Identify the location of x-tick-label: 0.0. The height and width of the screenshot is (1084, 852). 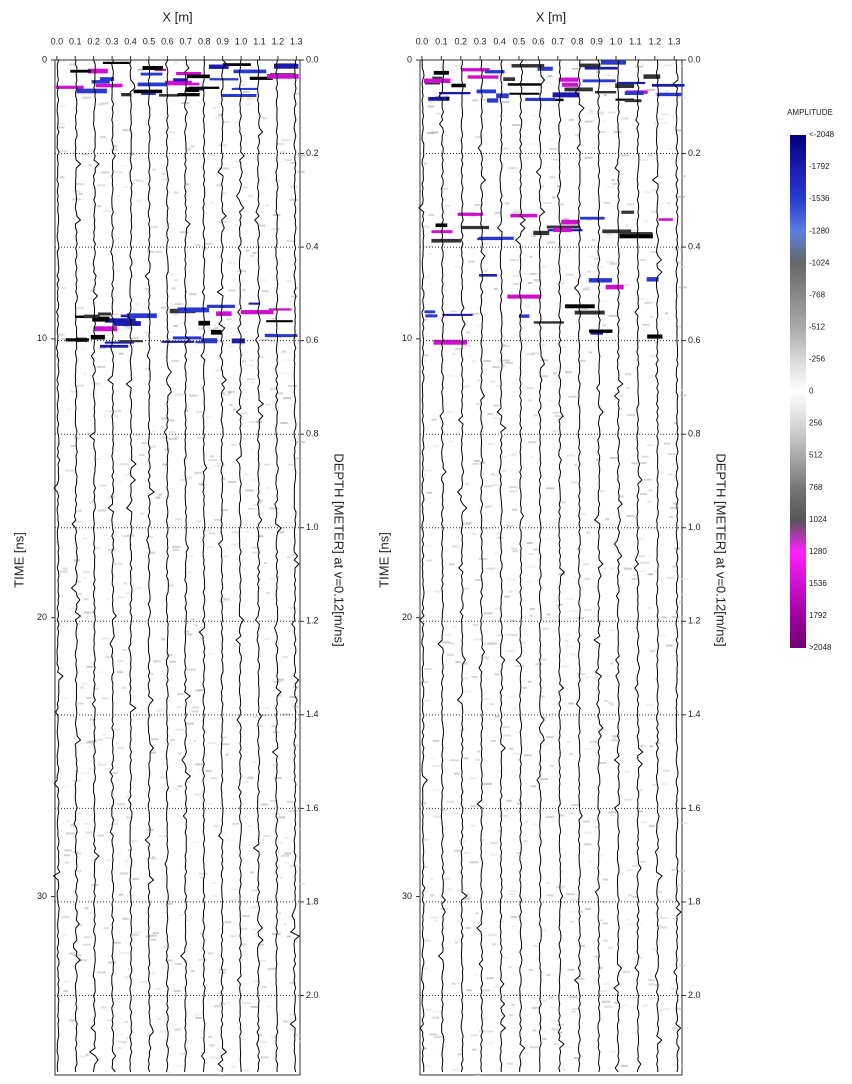
(422, 41).